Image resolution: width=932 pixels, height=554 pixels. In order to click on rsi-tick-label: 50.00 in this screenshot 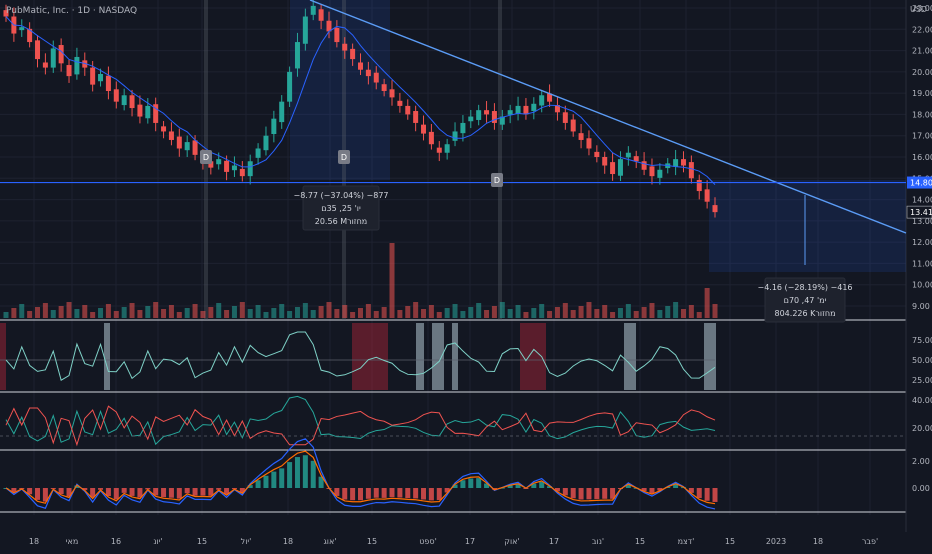, I will do `click(922, 360)`.